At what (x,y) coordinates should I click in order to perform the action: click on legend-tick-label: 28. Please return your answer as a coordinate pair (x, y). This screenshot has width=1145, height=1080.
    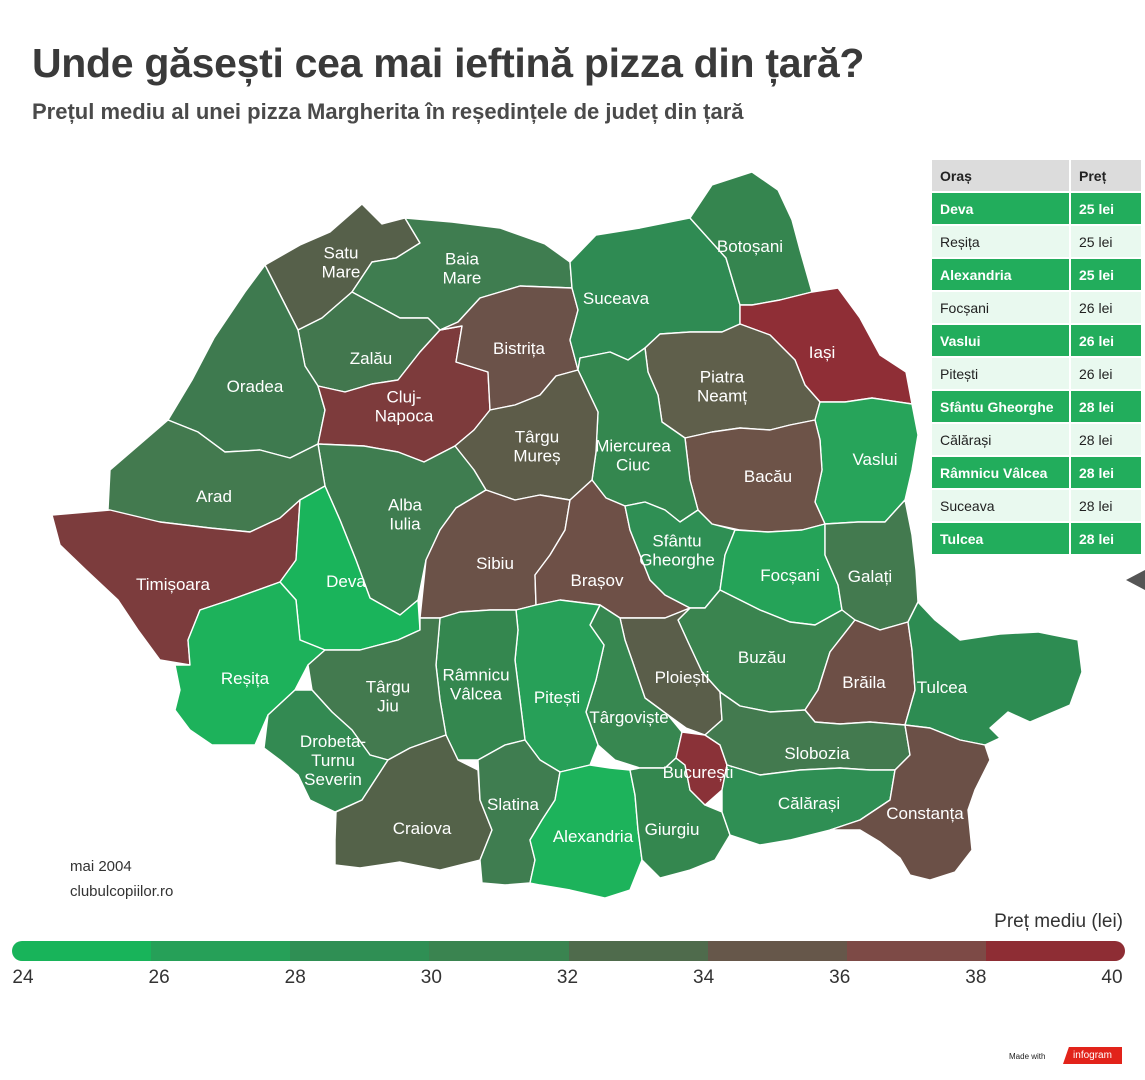
    Looking at the image, I should click on (295, 977).